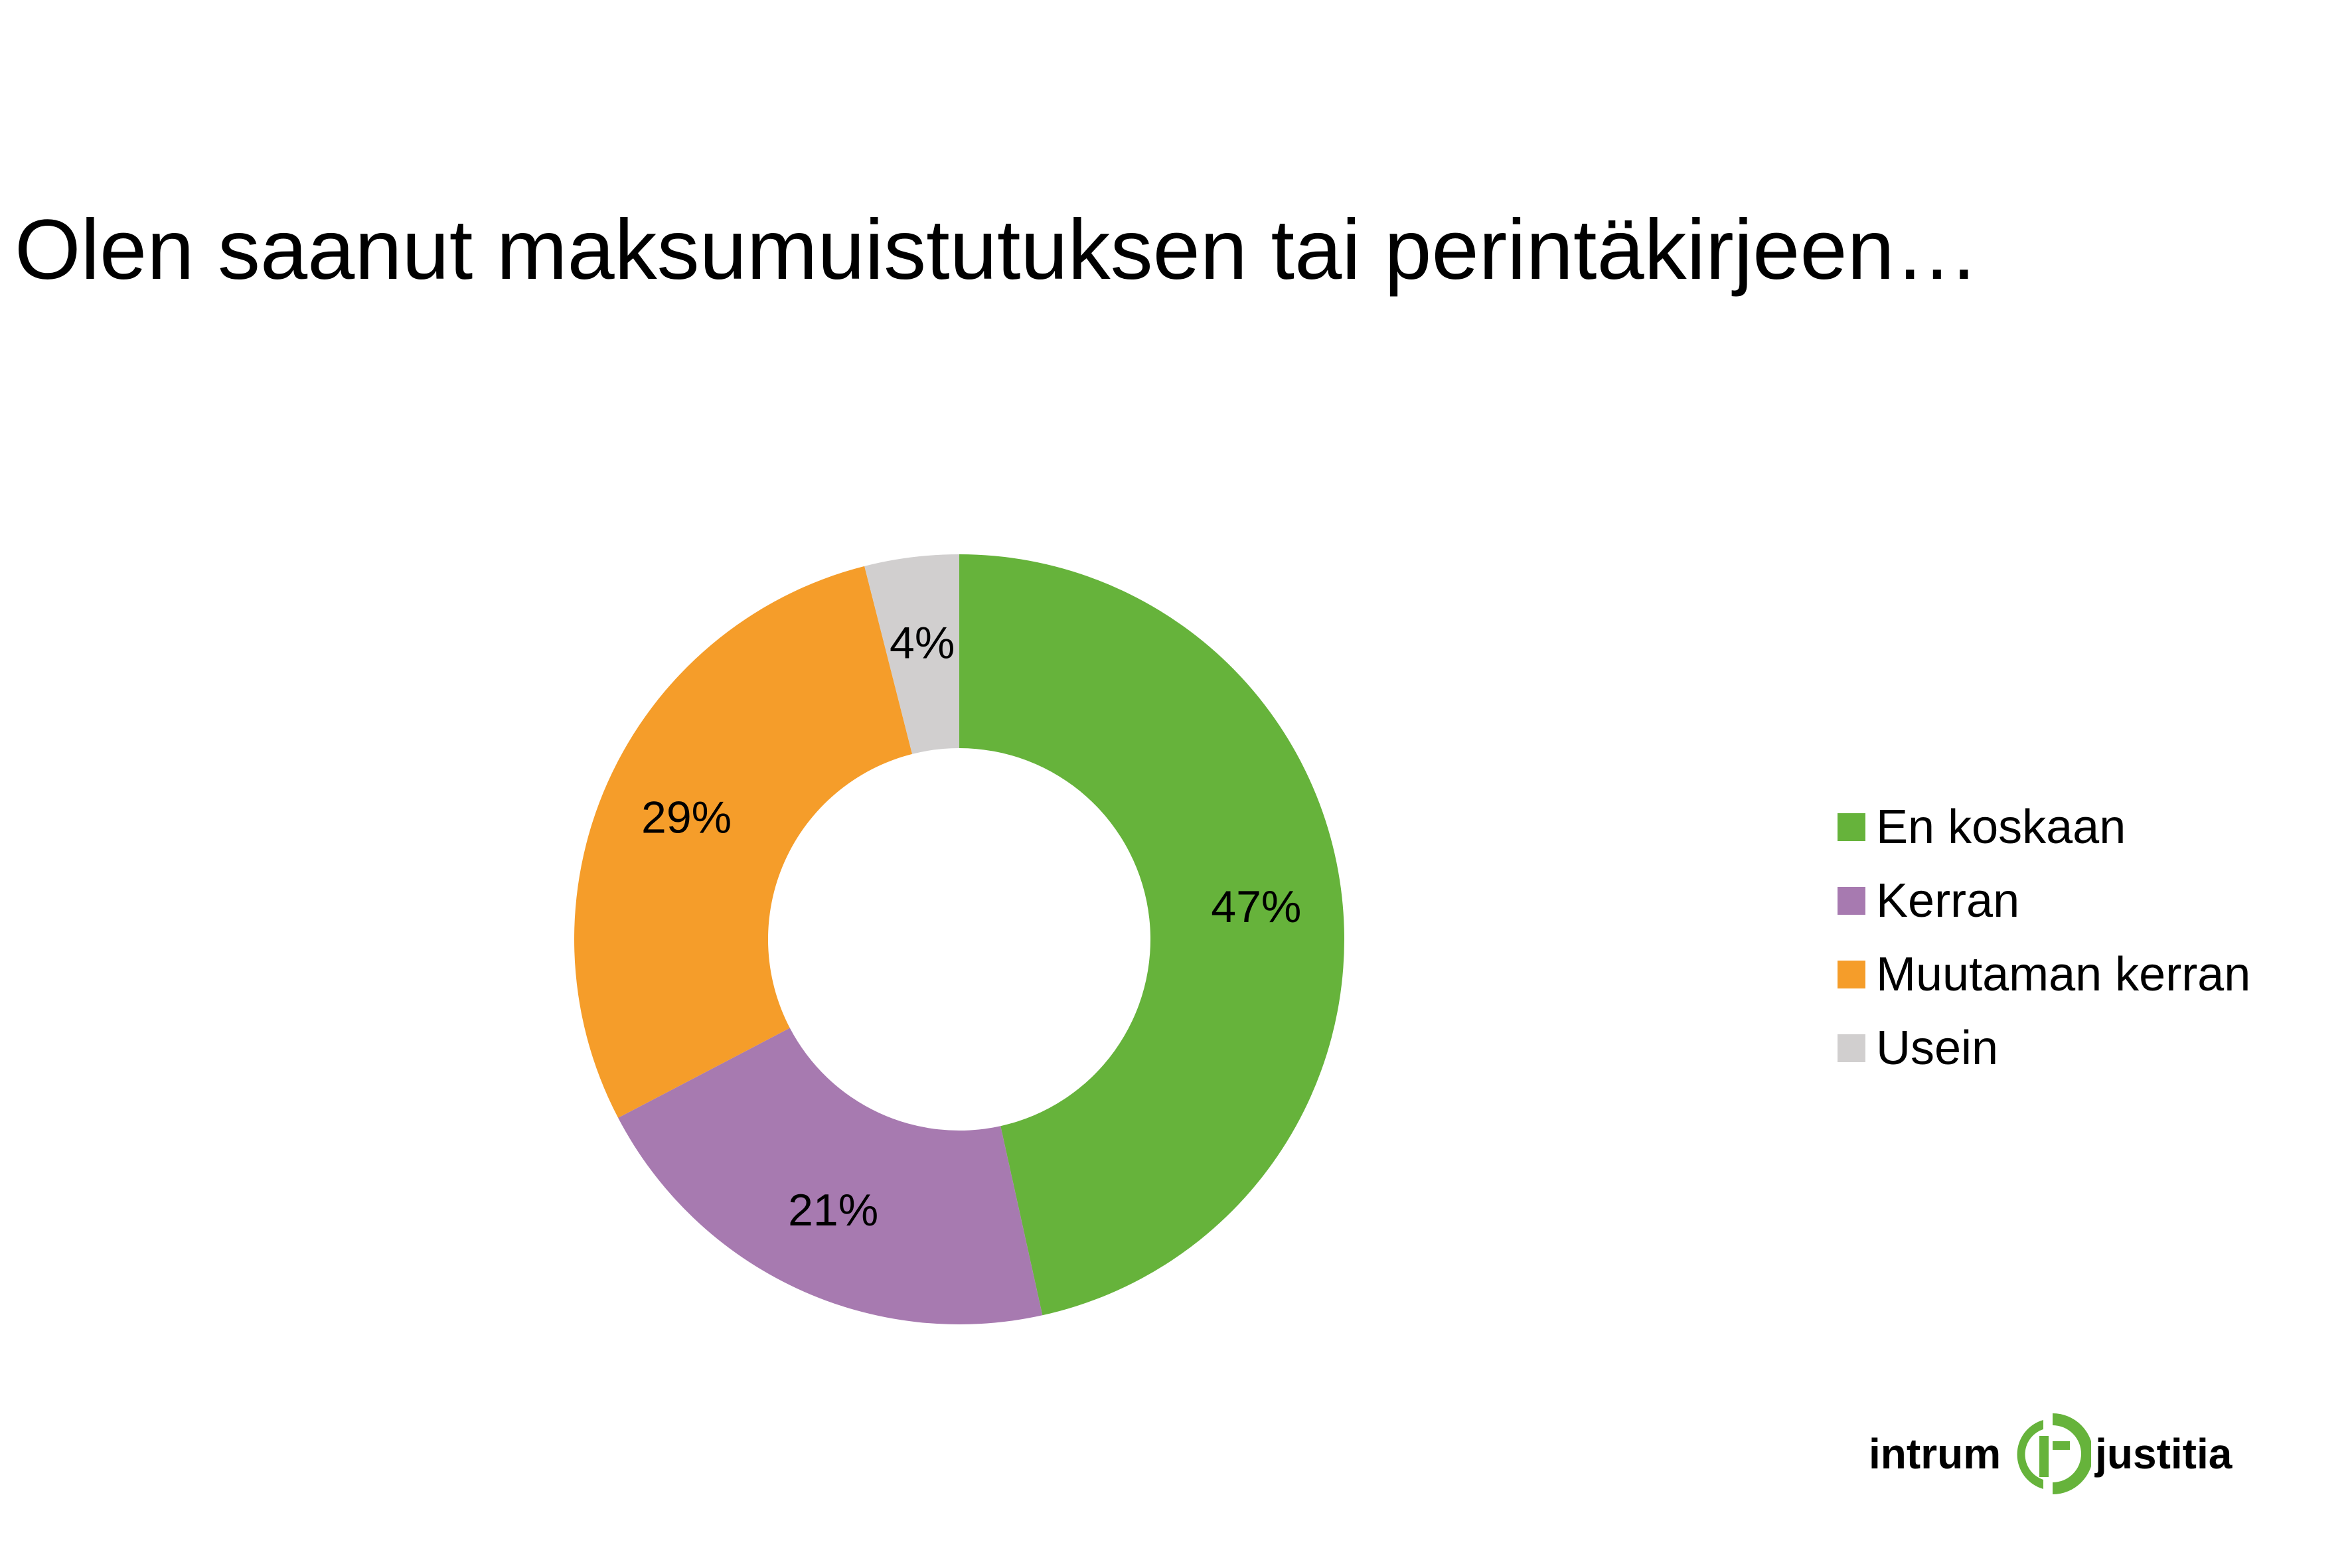 The width and height of the screenshot is (2352, 1568). What do you see at coordinates (1256, 907) in the screenshot?
I see `data-label-en-koskaan: 47%` at bounding box center [1256, 907].